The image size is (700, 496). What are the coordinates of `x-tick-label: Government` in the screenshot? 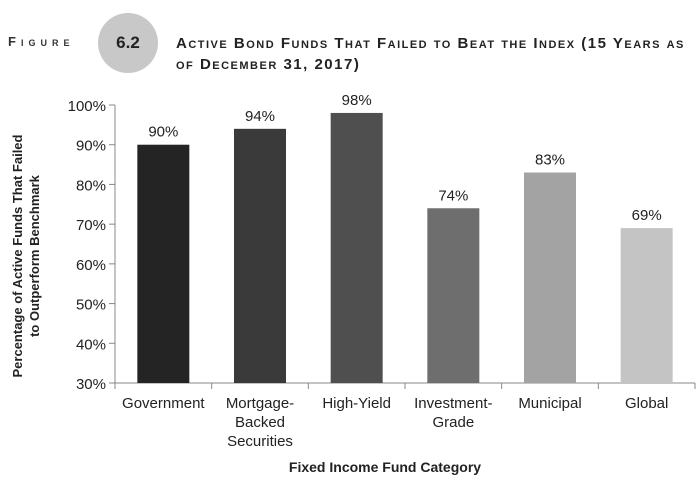 It's located at (163, 403).